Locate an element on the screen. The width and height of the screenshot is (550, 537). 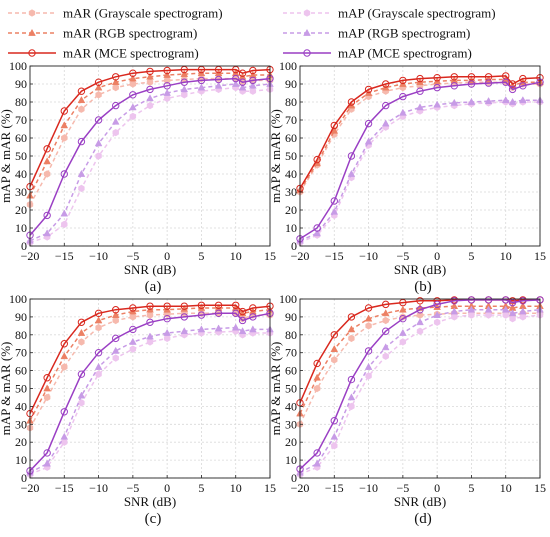
legend-label: mAP (RGB spectrogram) is located at coordinates (404, 33).